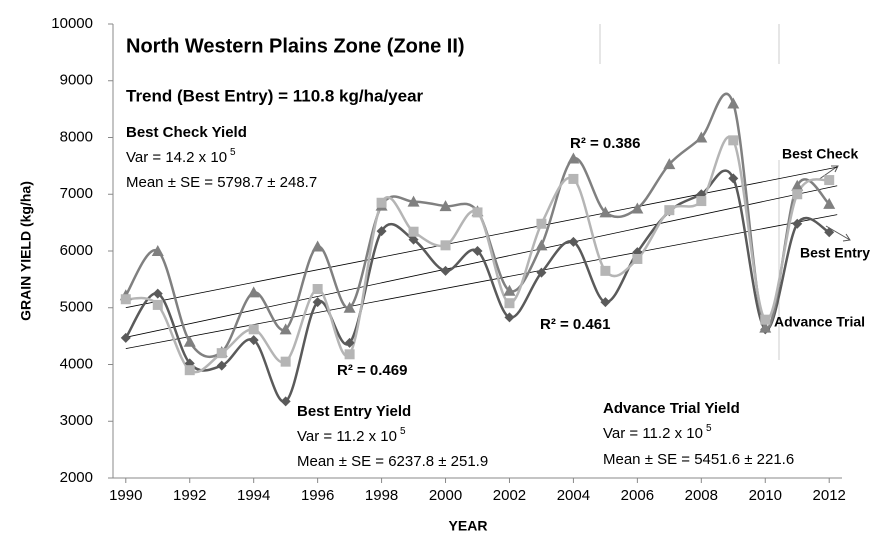  Describe the element at coordinates (701, 495) in the screenshot. I see `x-tick-label: 2008` at that location.